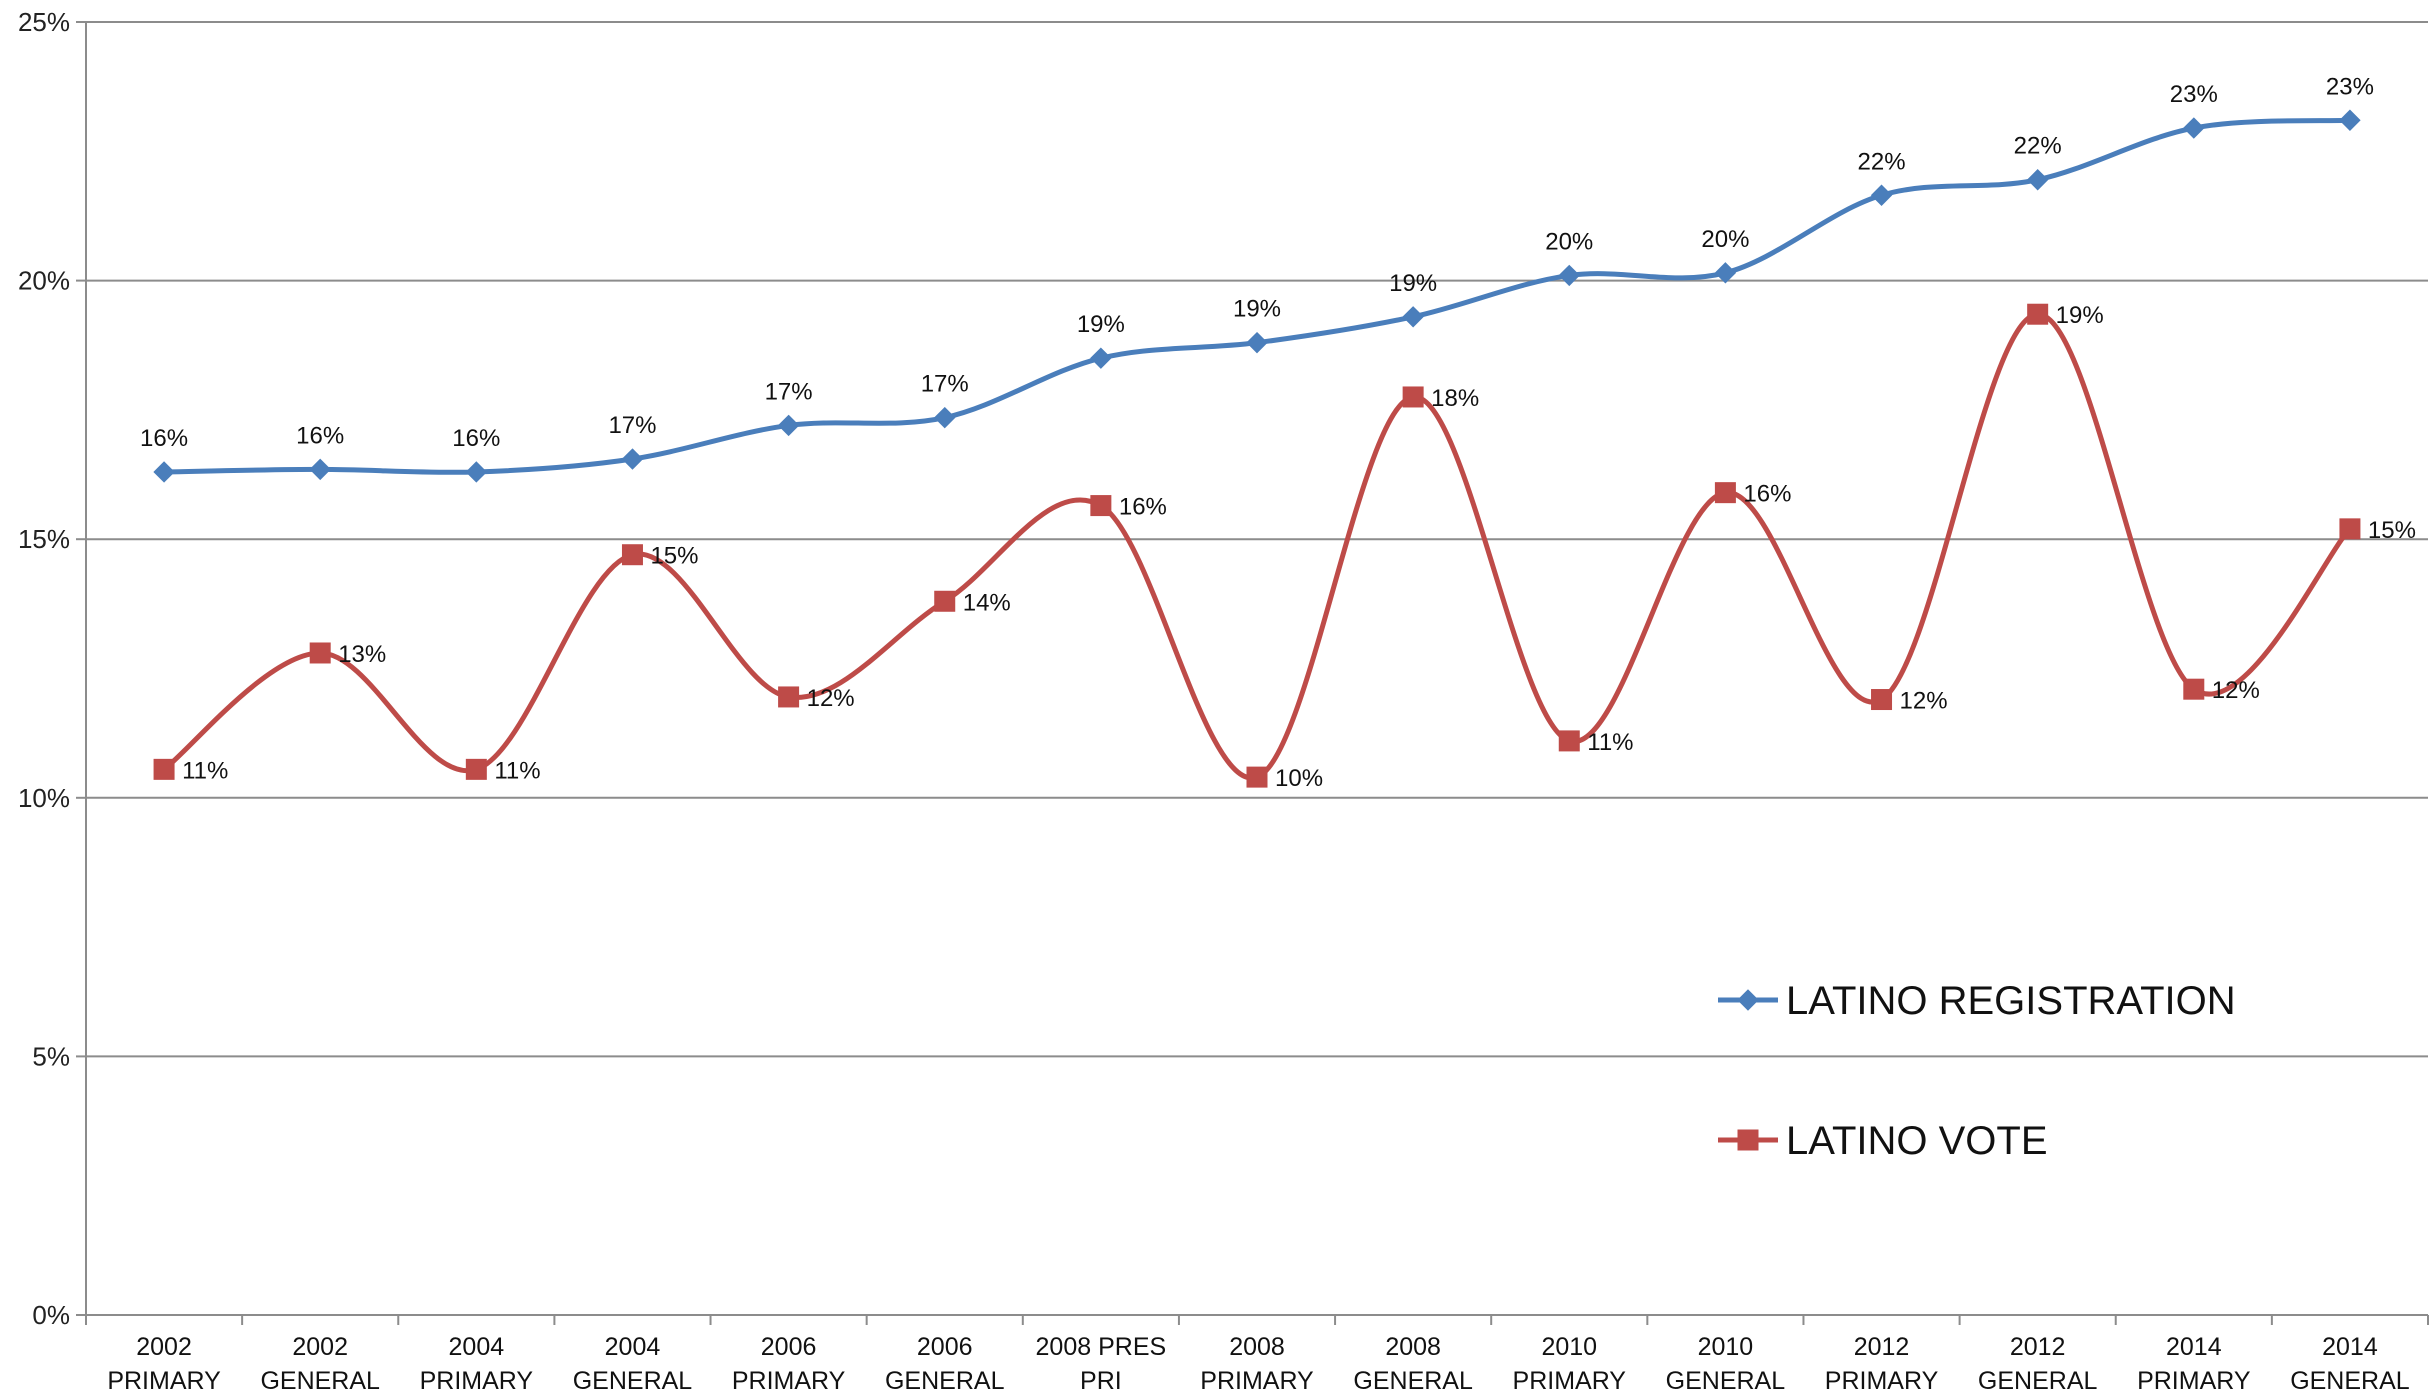 Image resolution: width=2433 pixels, height=1397 pixels. I want to click on x-tick-label-line: PRI, so click(1101, 1381).